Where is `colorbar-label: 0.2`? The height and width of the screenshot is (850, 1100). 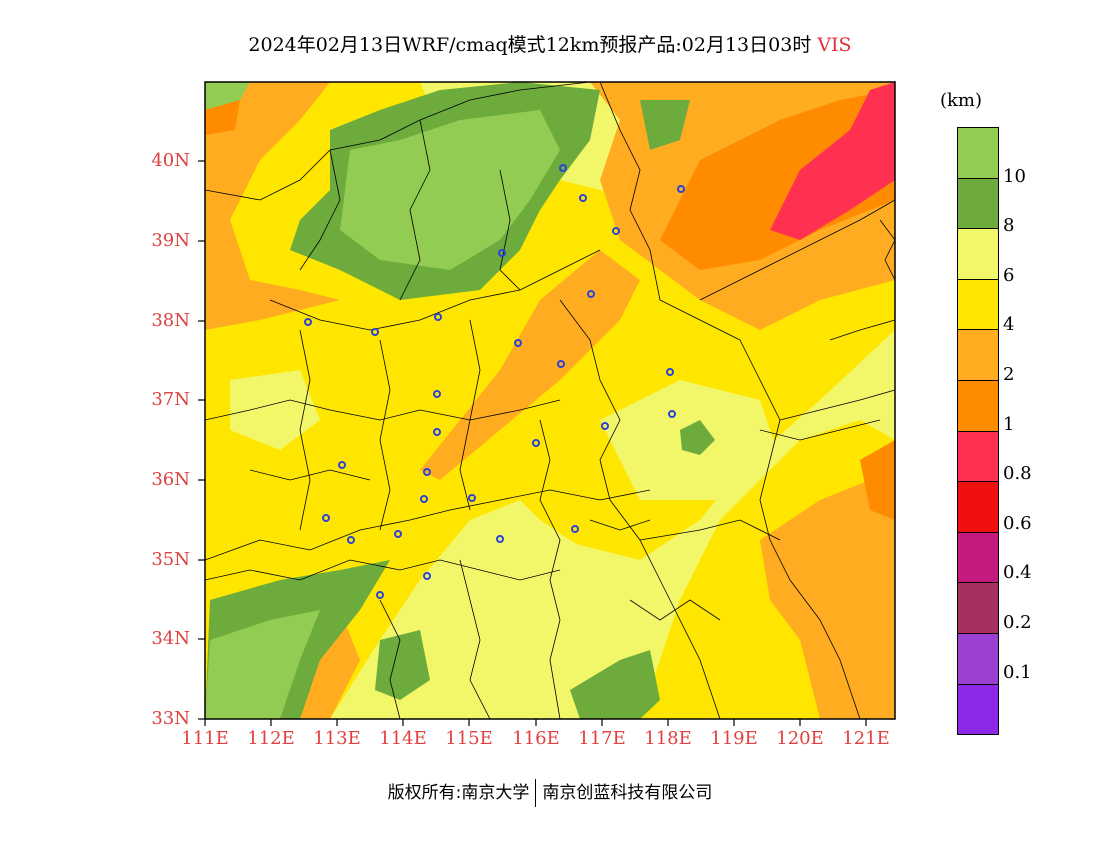
colorbar-label: 0.2 is located at coordinates (1017, 622).